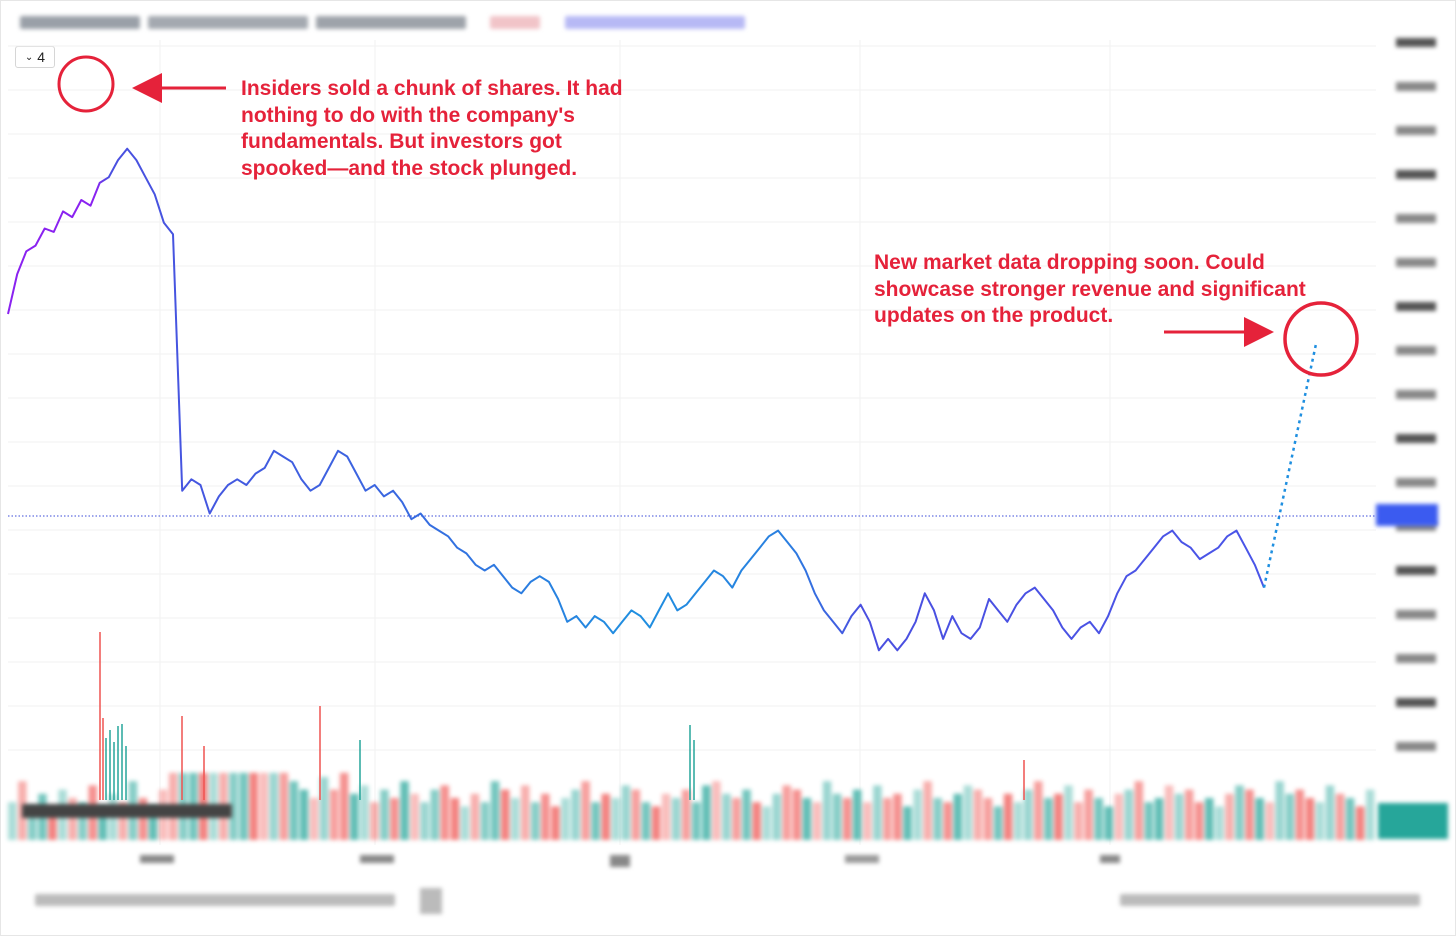 This screenshot has height=936, width=1456. Describe the element at coordinates (86, 84) in the screenshot. I see `highlight-circle-peak` at that location.